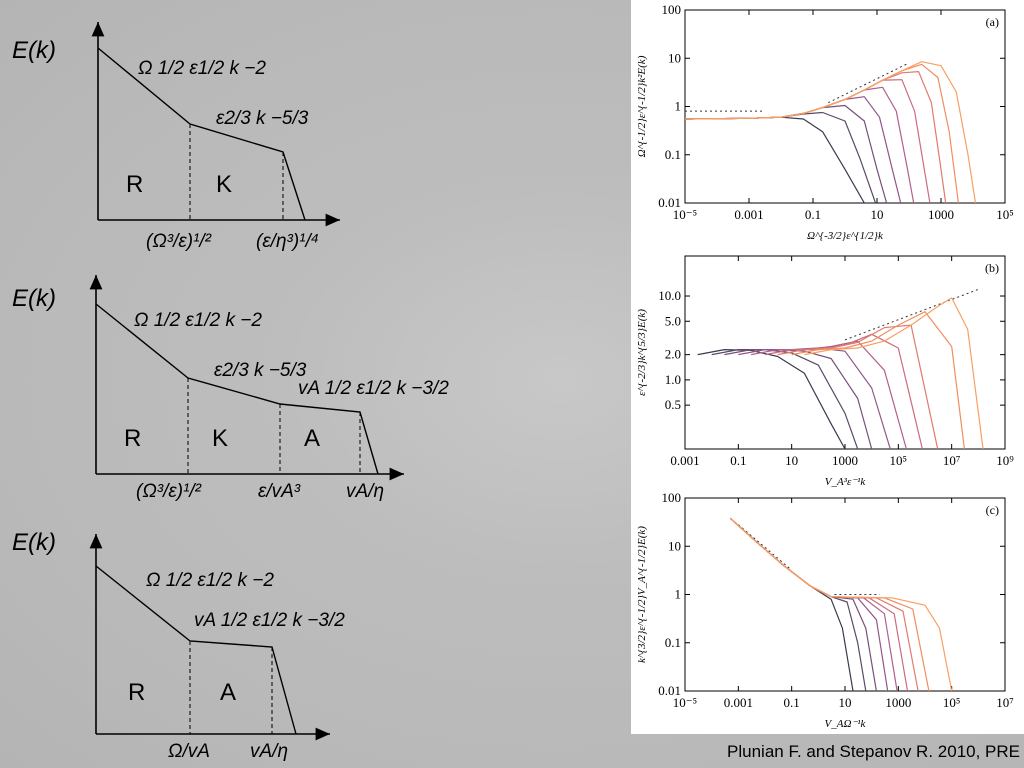 The height and width of the screenshot is (768, 1024). What do you see at coordinates (669, 295) in the screenshot?
I see `y-tick-label: 10.0` at bounding box center [669, 295].